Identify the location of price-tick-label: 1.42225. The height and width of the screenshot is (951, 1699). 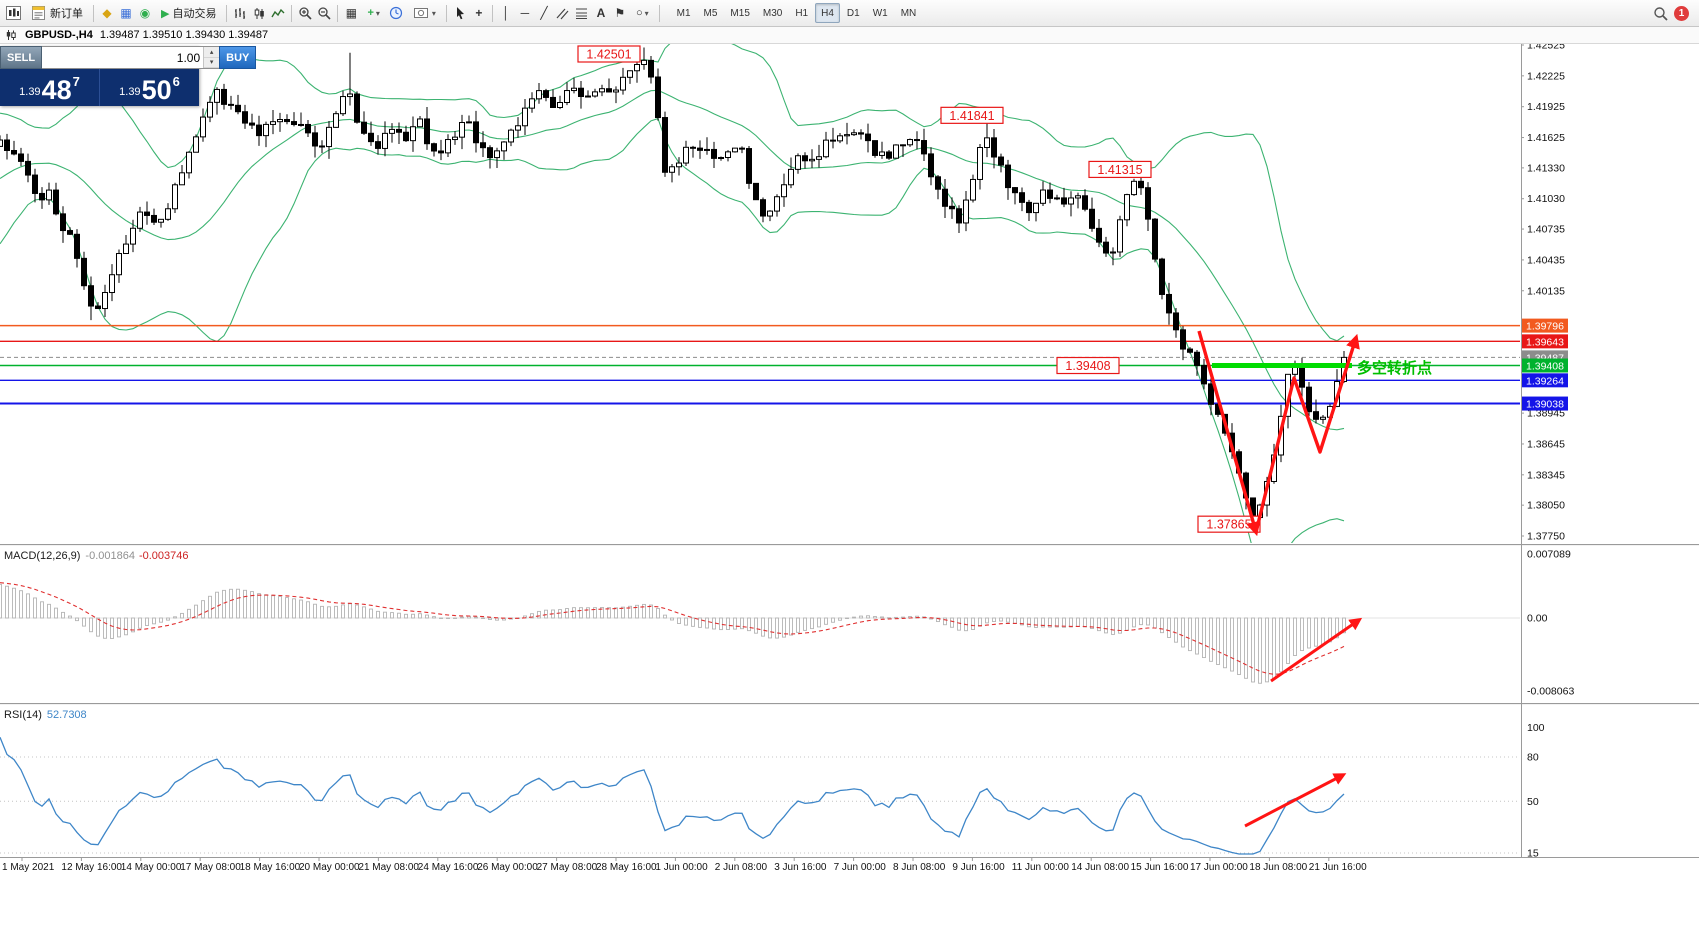
(1546, 76).